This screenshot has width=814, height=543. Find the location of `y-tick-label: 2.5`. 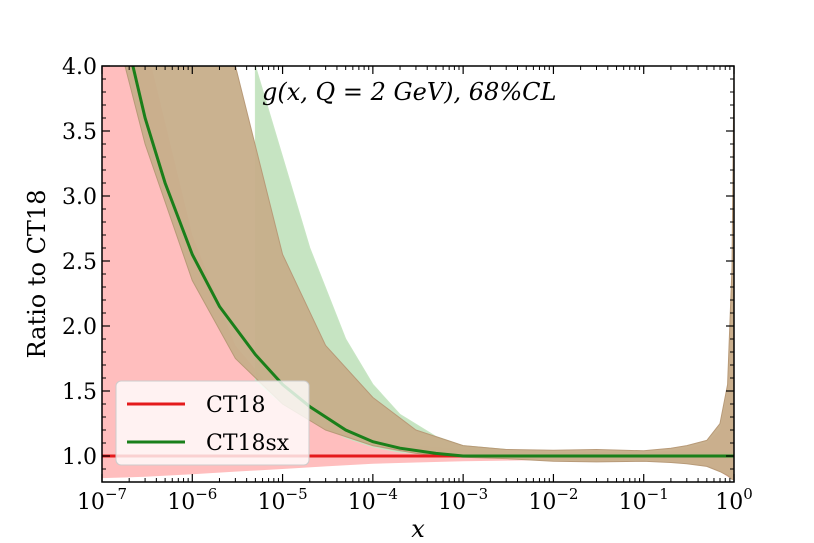

y-tick-label: 2.5 is located at coordinates (79, 262).